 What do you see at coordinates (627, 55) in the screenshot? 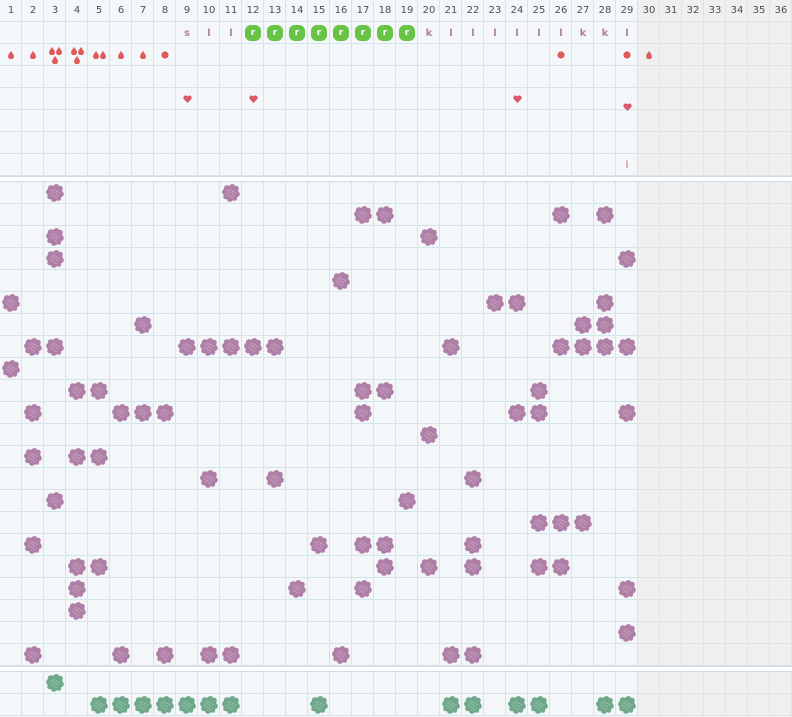
I see `spotting-dot-icon` at bounding box center [627, 55].